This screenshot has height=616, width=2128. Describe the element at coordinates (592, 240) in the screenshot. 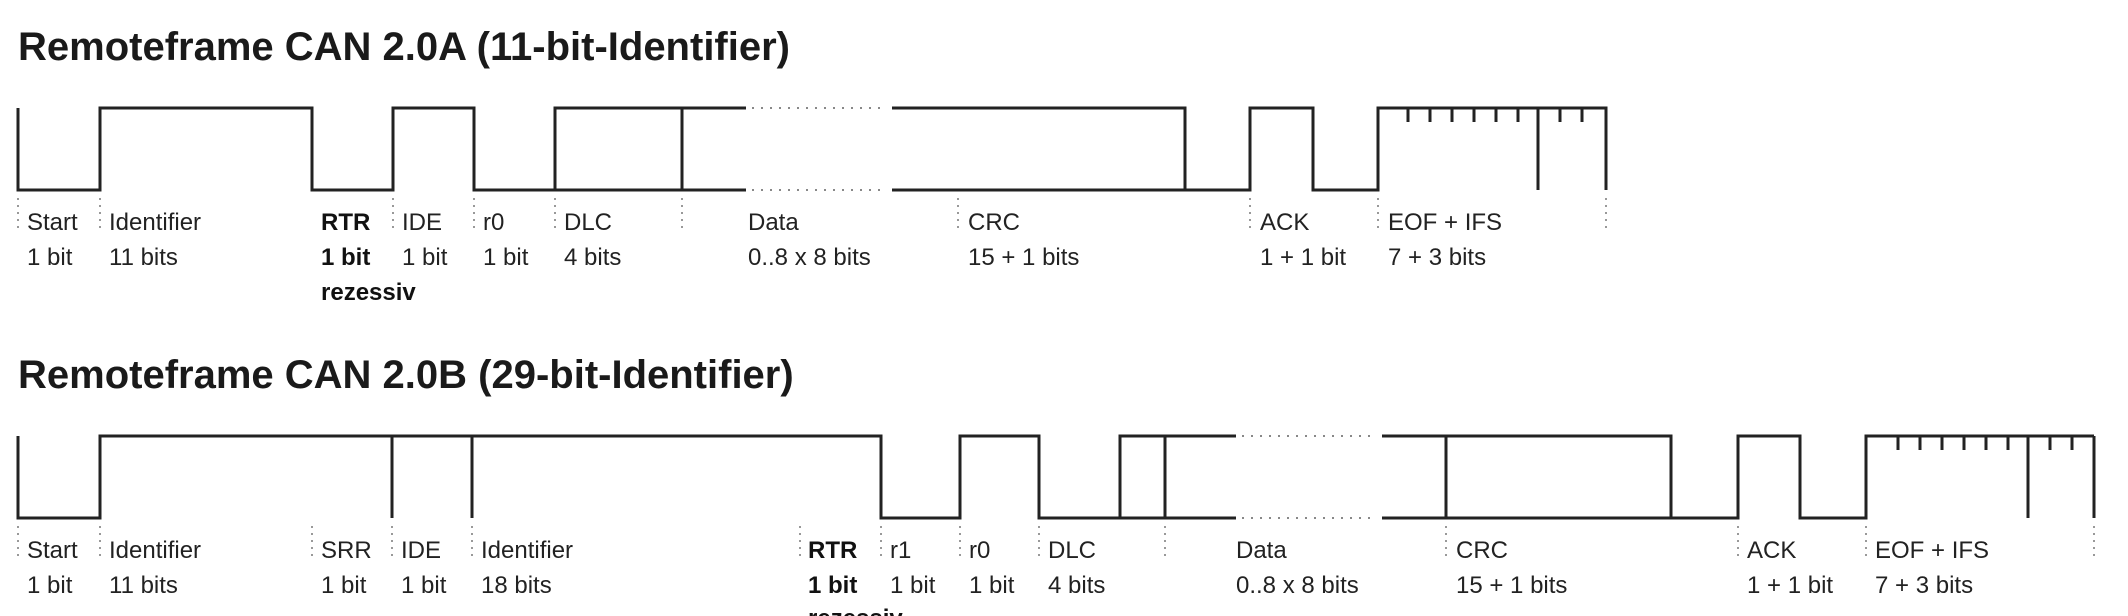

I see `frame-a-field-dlc: DLC 4 bits` at that location.